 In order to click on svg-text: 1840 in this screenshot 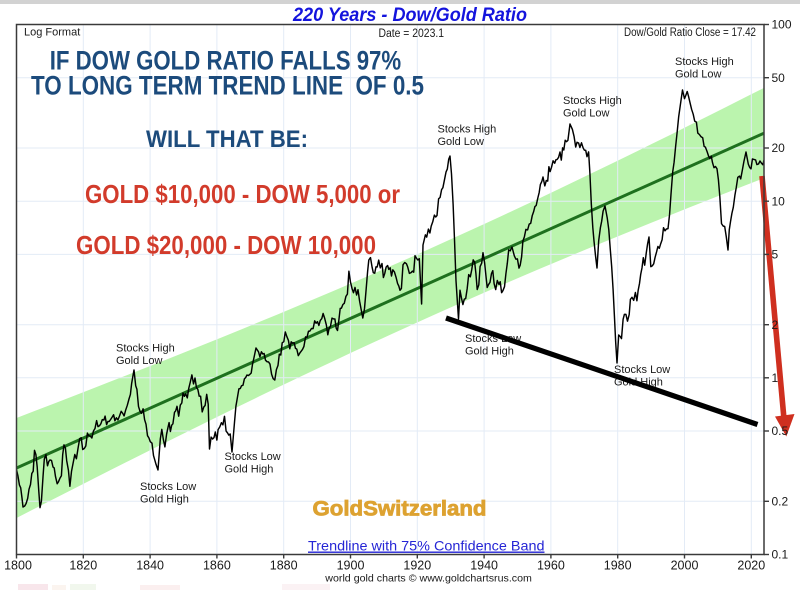, I will do `click(150, 566)`.